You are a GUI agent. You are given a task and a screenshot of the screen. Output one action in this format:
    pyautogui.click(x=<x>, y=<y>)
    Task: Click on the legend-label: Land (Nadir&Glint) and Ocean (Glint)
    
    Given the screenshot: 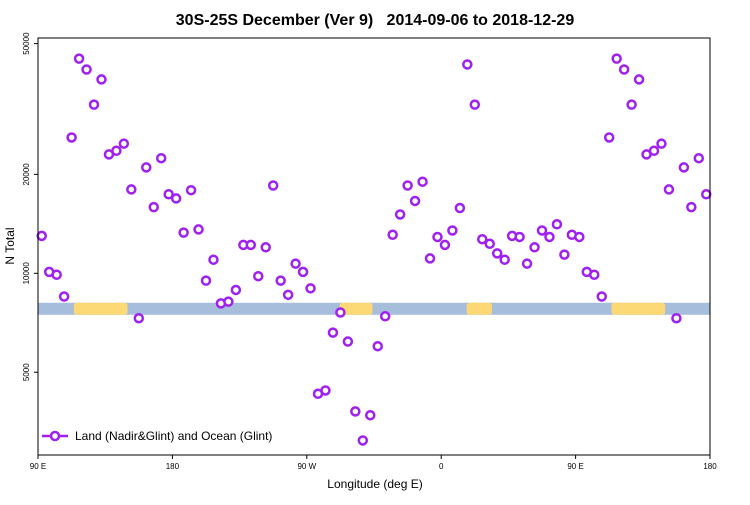 What is the action you would take?
    pyautogui.click(x=173, y=436)
    